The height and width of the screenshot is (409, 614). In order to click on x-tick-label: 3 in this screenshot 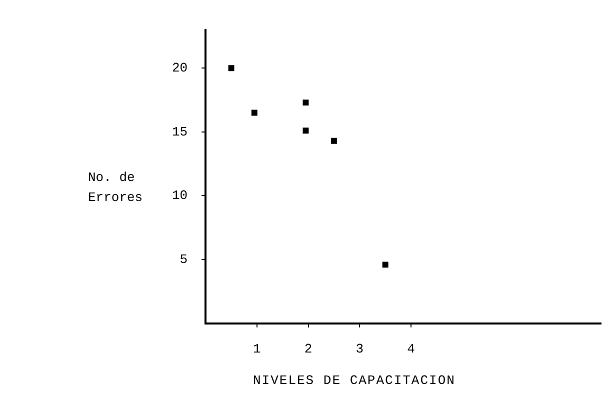, I will do `click(360, 349)`.